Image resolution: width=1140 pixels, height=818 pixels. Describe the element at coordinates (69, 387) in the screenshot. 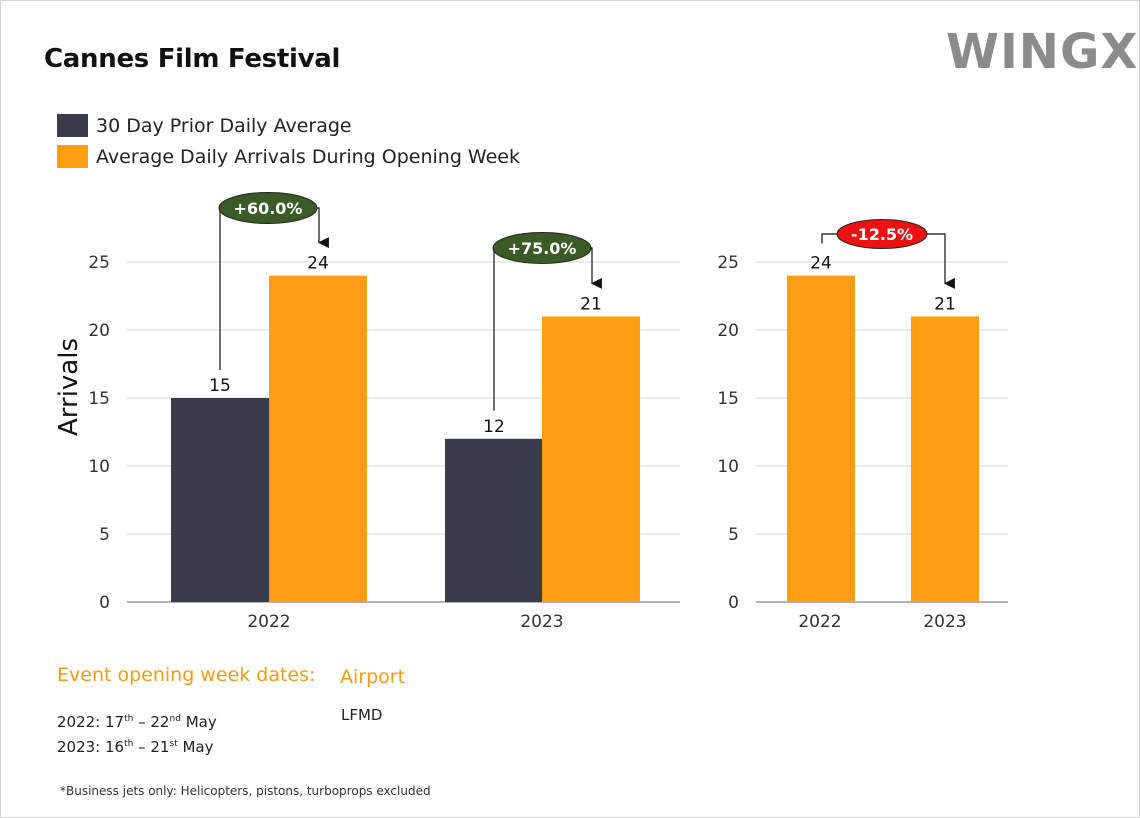

I see `y-axis-title: Arrivals` at that location.